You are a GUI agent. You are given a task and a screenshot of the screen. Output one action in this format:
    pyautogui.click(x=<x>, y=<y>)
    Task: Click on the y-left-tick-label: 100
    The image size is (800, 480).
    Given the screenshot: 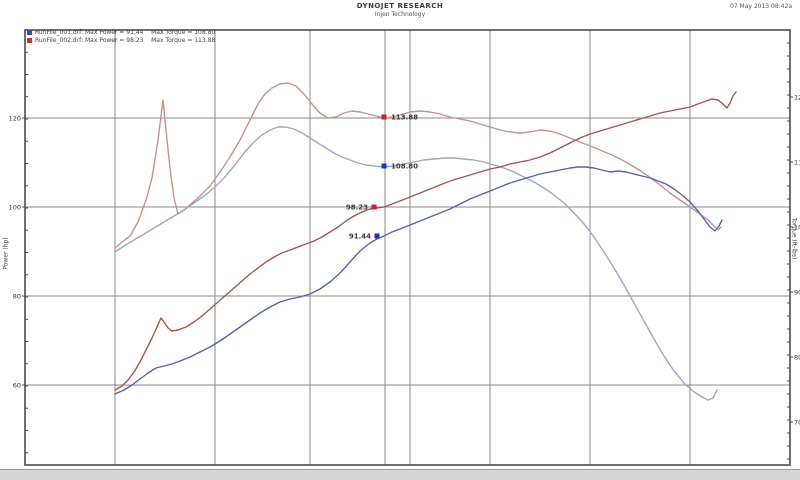 What is the action you would take?
    pyautogui.click(x=15, y=208)
    